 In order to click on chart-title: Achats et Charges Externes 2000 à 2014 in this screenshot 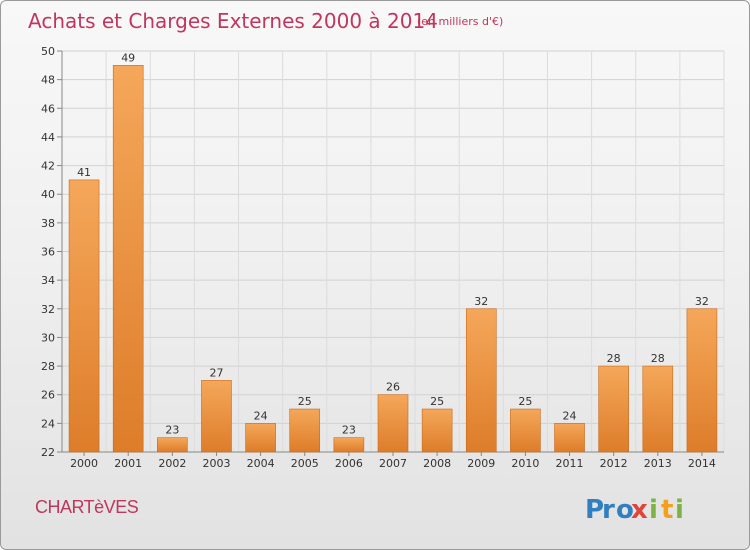, I will do `click(233, 21)`.